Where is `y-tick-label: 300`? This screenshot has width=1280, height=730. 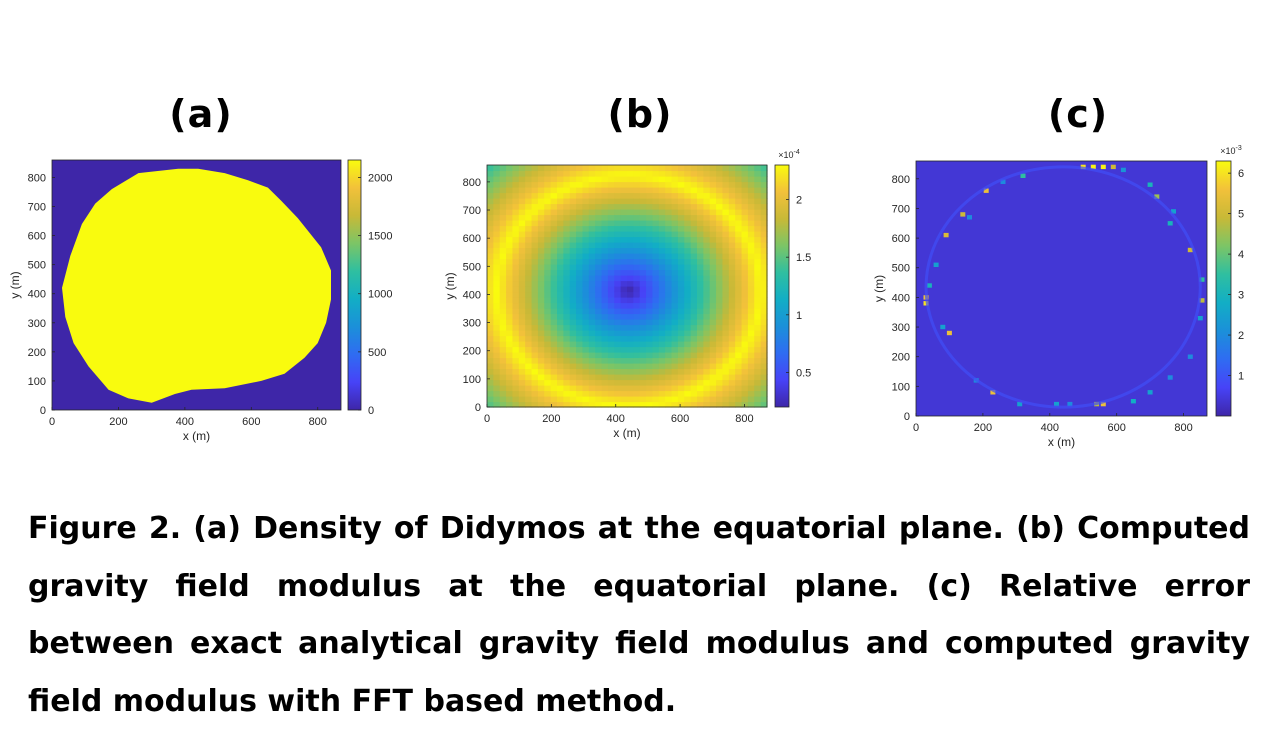
y-tick-label: 300 is located at coordinates (472, 324).